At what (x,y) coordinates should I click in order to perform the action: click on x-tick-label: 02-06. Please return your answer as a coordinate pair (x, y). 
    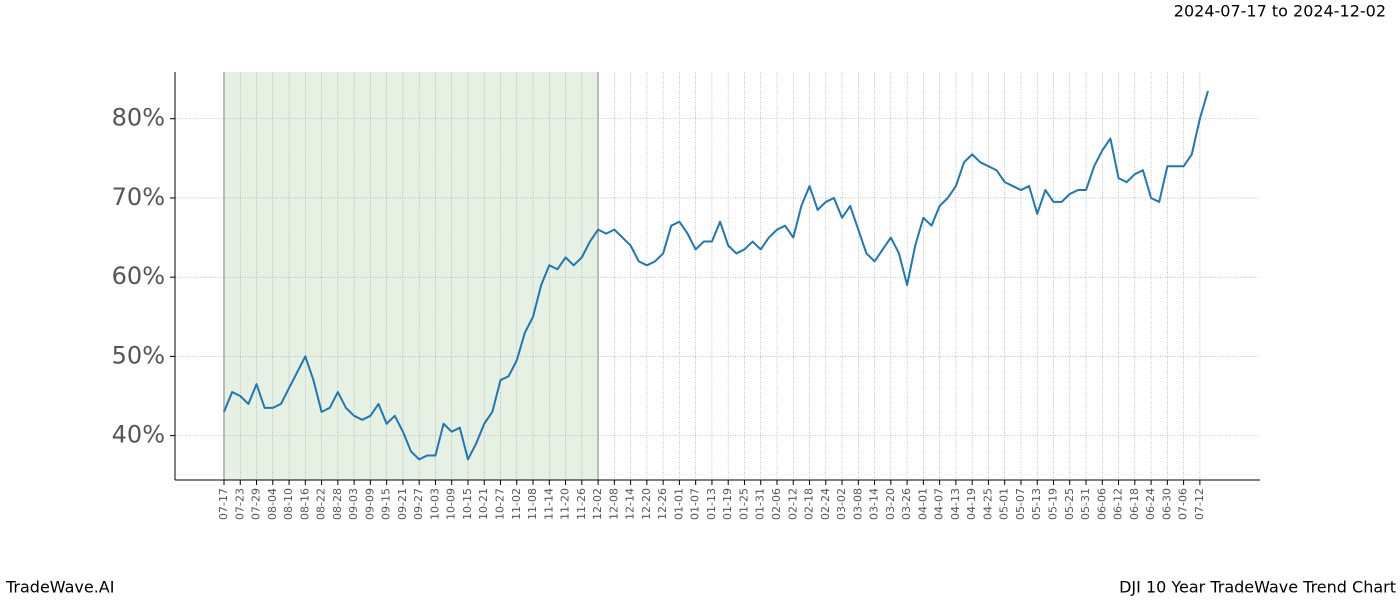
    Looking at the image, I should click on (776, 504).